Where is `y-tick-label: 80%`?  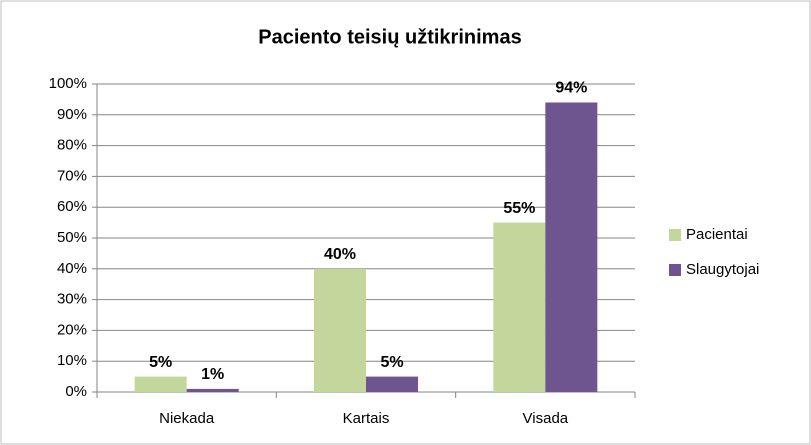
y-tick-label: 80% is located at coordinates (72, 145).